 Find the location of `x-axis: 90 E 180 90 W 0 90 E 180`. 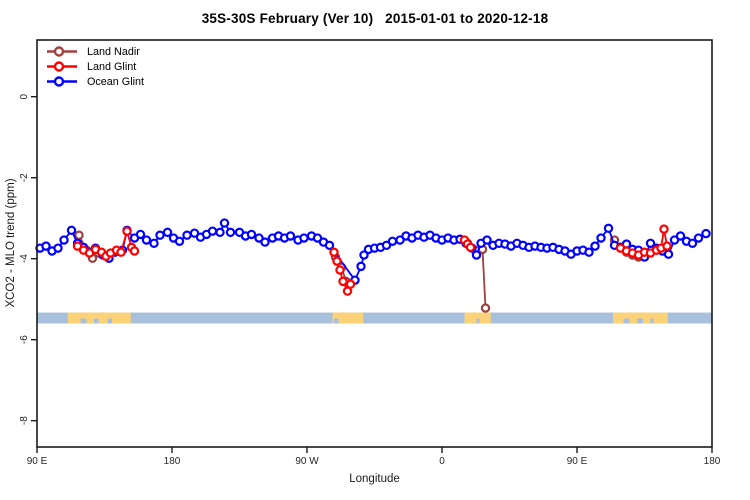

x-axis: 90 E 180 90 W 0 90 E 180 is located at coordinates (374, 457).